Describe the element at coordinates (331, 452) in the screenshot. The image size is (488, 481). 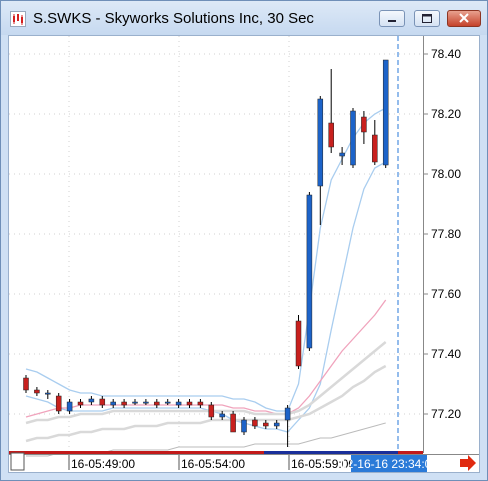
I see `scrollbar-track-highlight` at that location.